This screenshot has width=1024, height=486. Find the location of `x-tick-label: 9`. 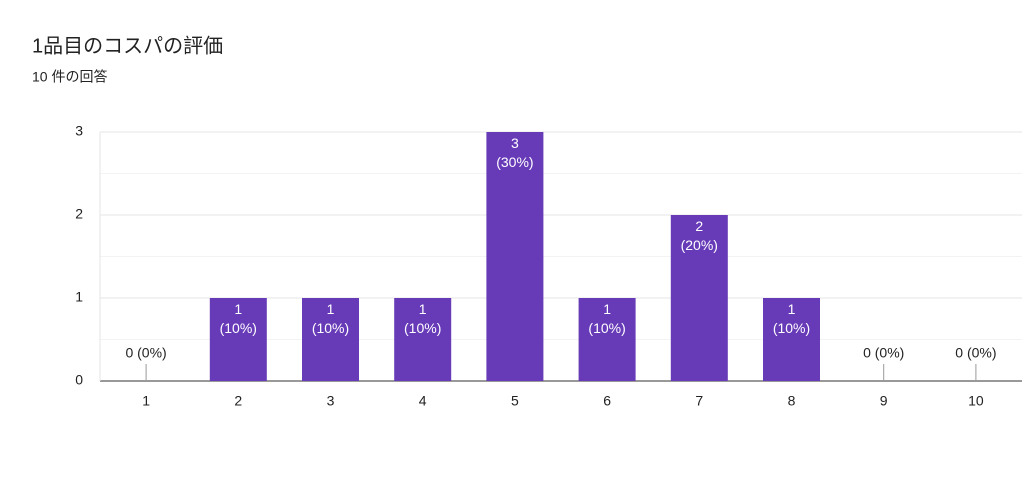

x-tick-label: 9 is located at coordinates (884, 401).